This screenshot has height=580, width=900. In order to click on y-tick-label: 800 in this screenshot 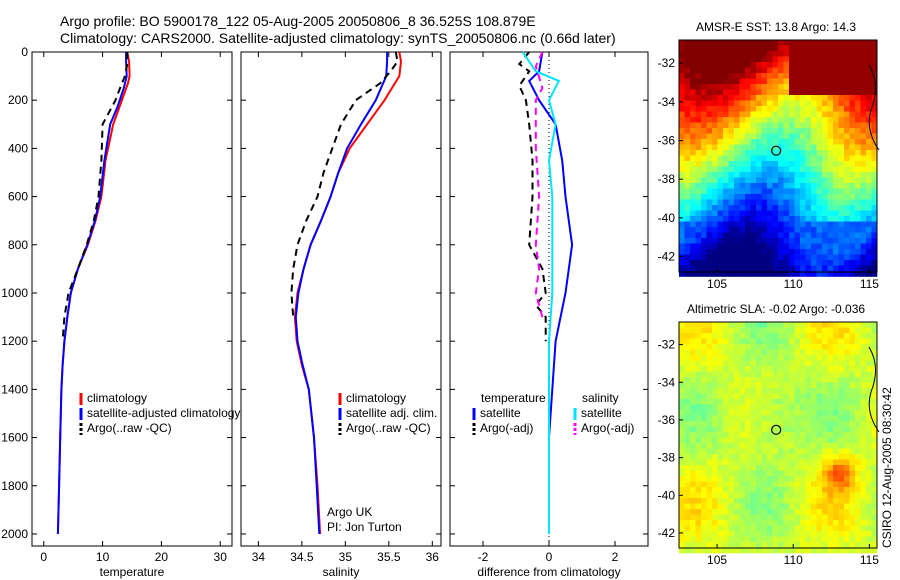, I will do `click(18, 245)`.